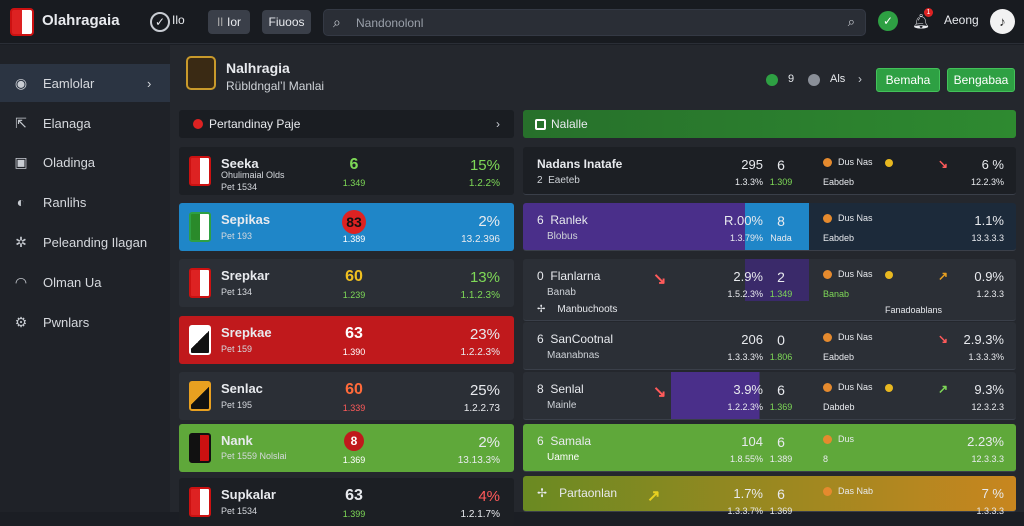  What do you see at coordinates (564, 441) in the screenshot?
I see `team-name: 6 Samala` at bounding box center [564, 441].